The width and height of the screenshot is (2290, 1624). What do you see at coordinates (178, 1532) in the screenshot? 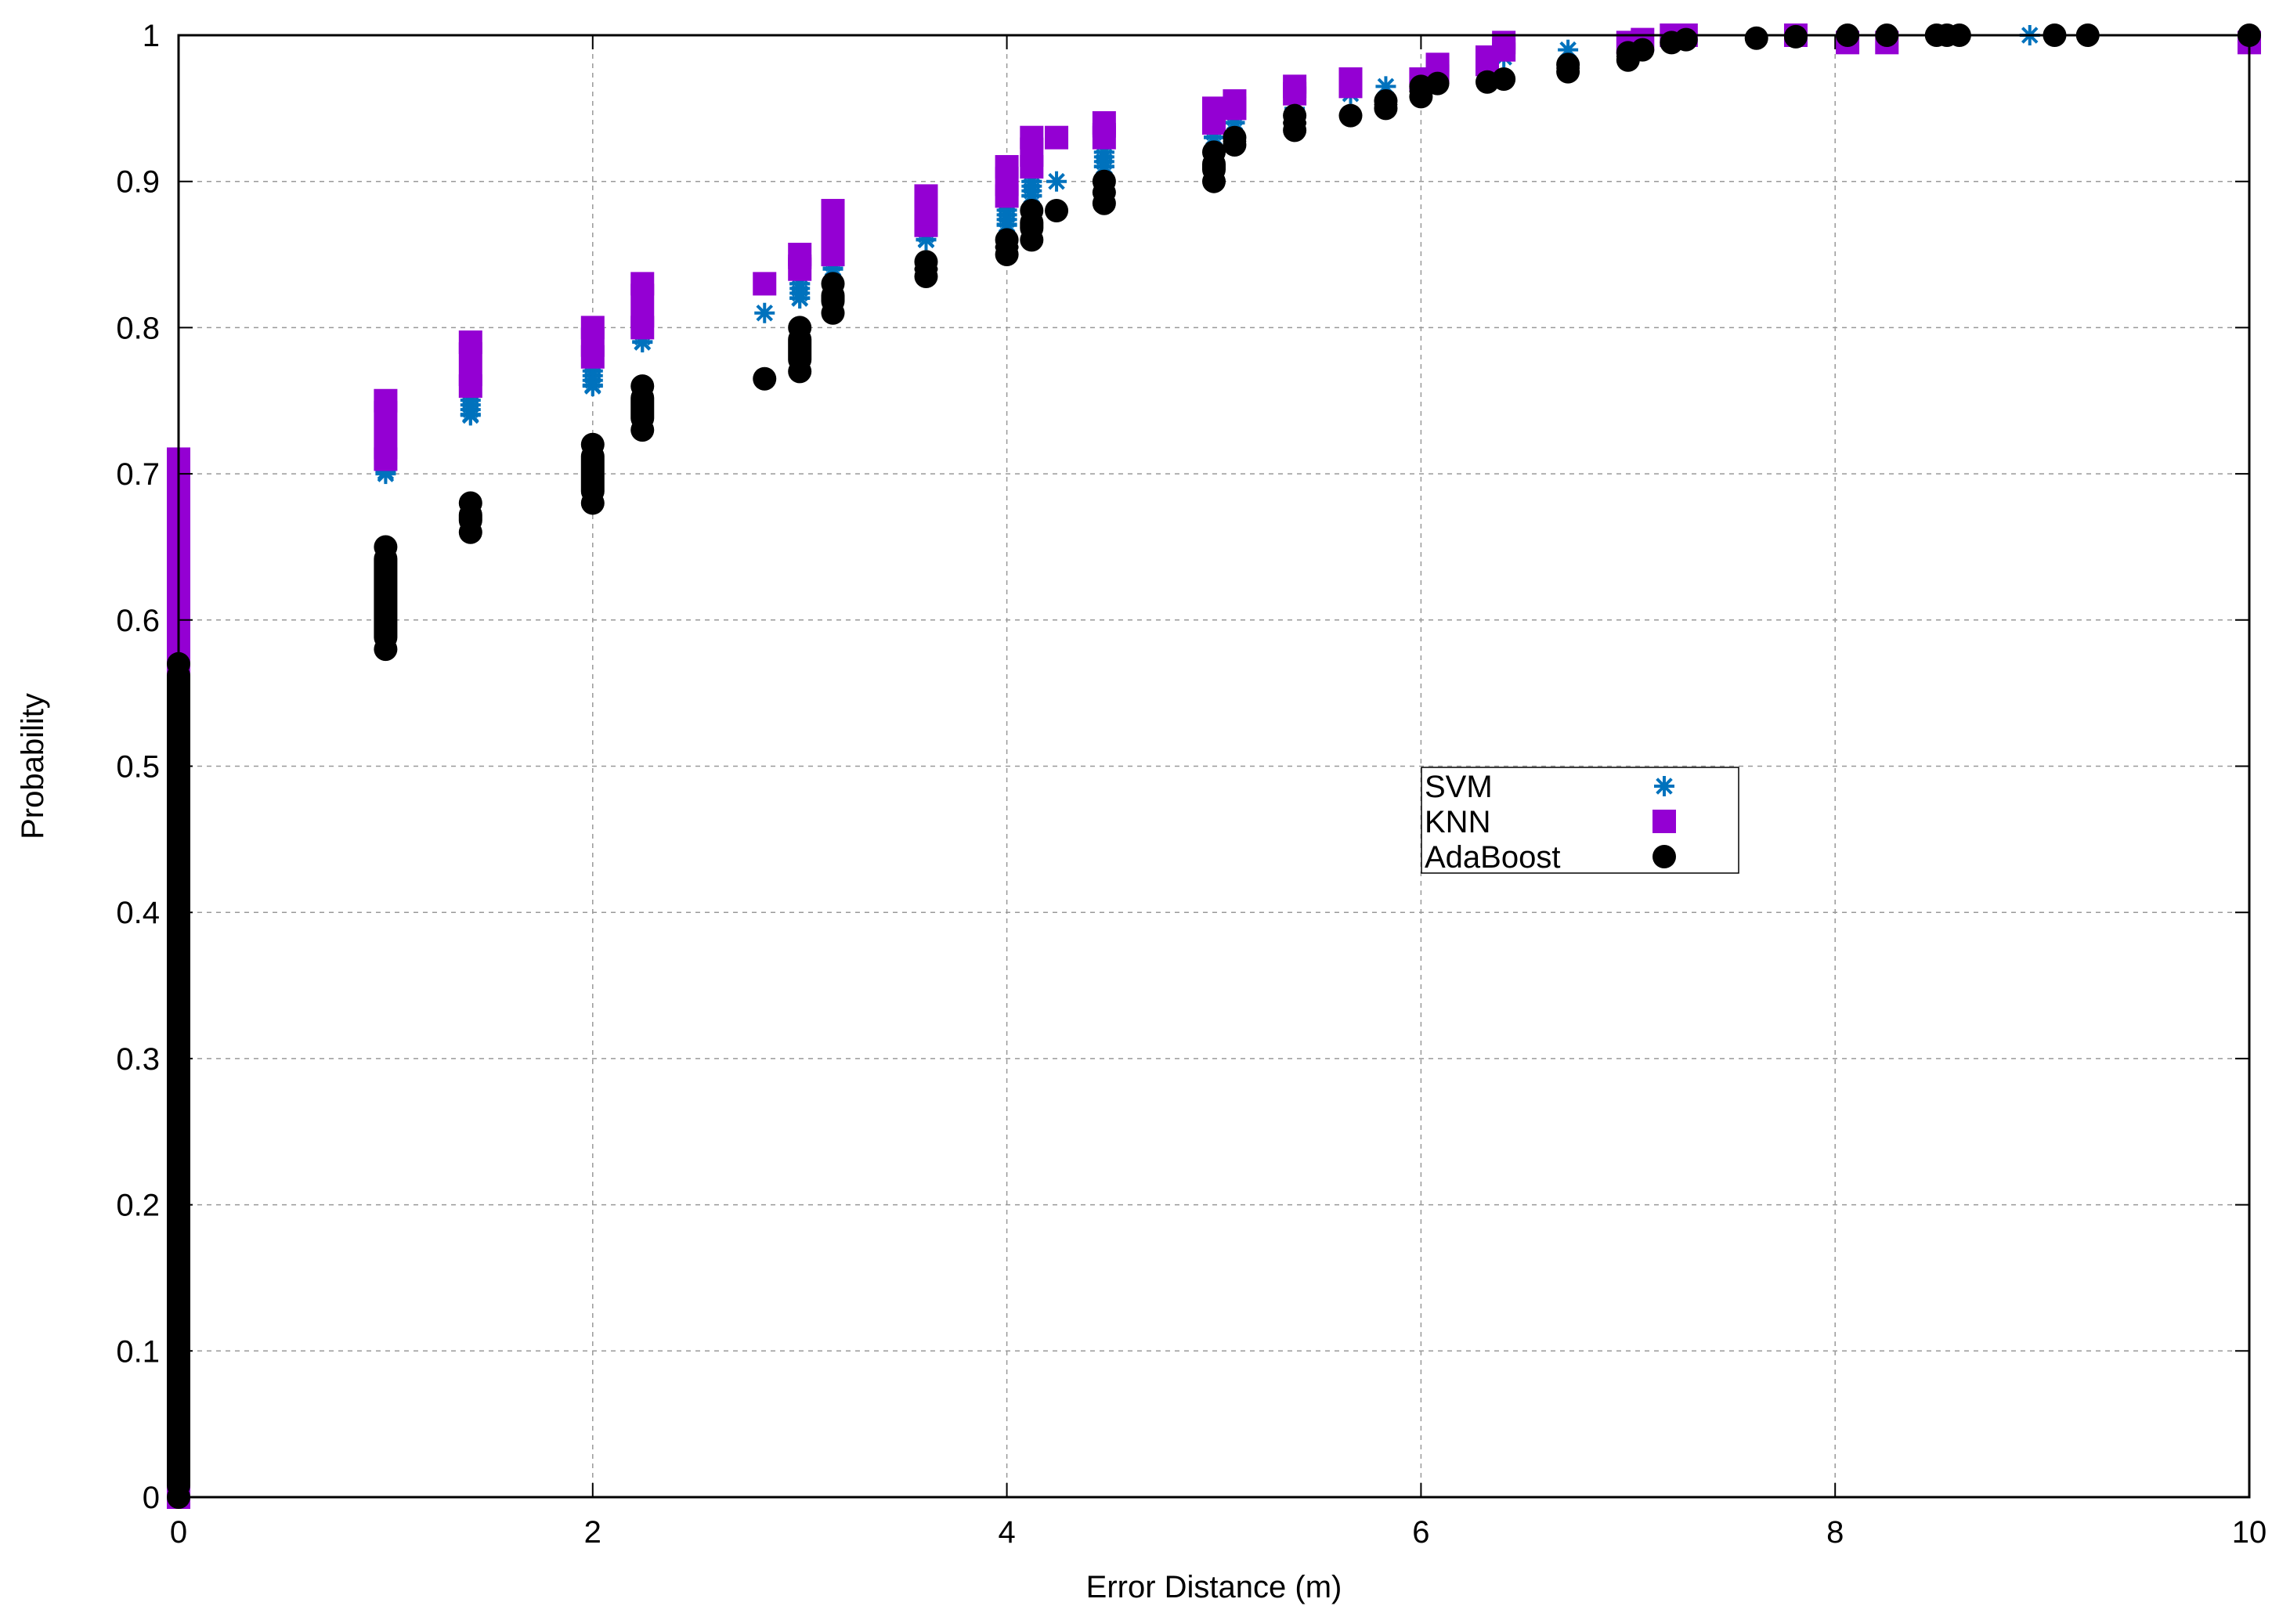
I see `x-tick-label: 0` at bounding box center [178, 1532].